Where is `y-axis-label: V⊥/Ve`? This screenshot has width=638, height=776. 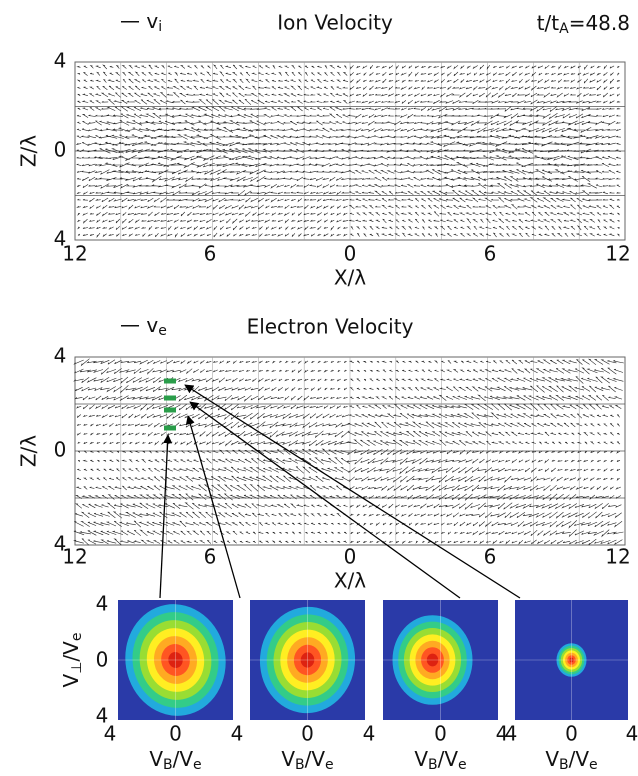 y-axis-label: V⊥/Ve is located at coordinates (72, 660).